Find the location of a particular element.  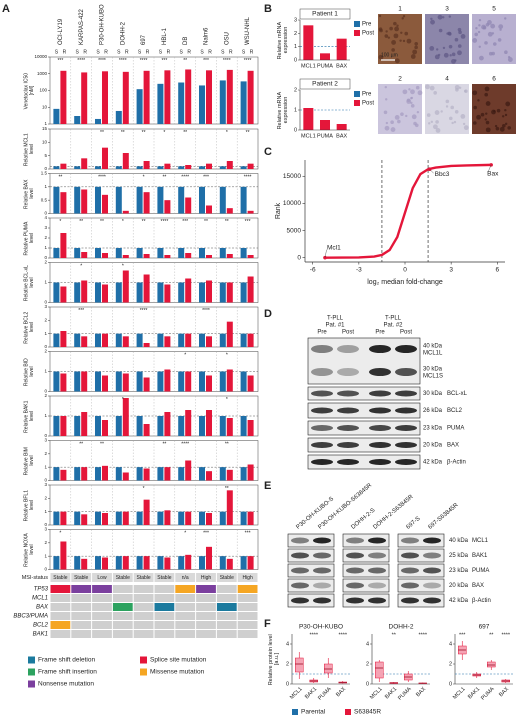

box is located at coordinates (299, 665).